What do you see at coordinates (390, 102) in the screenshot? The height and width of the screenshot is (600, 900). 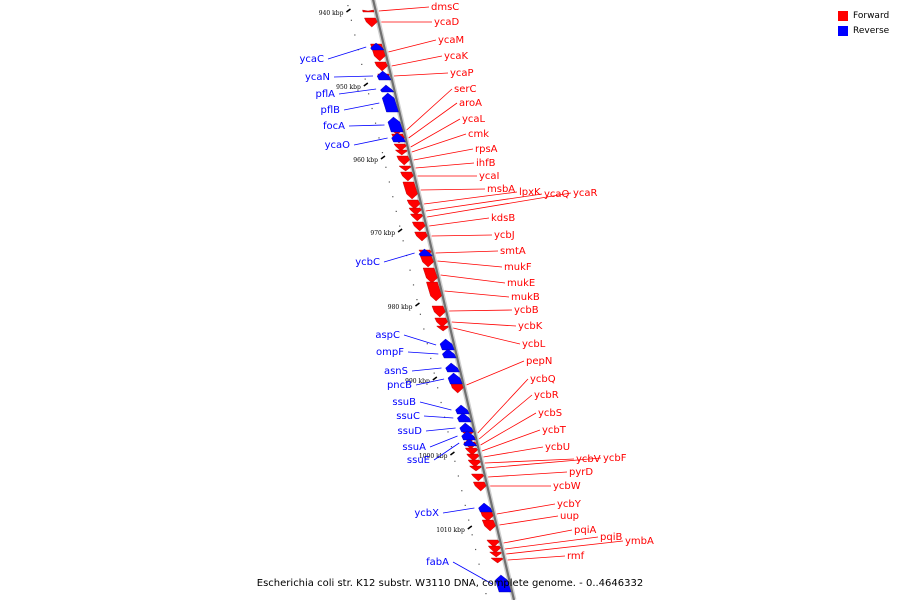 I see `gene-feature-pflB` at bounding box center [390, 102].